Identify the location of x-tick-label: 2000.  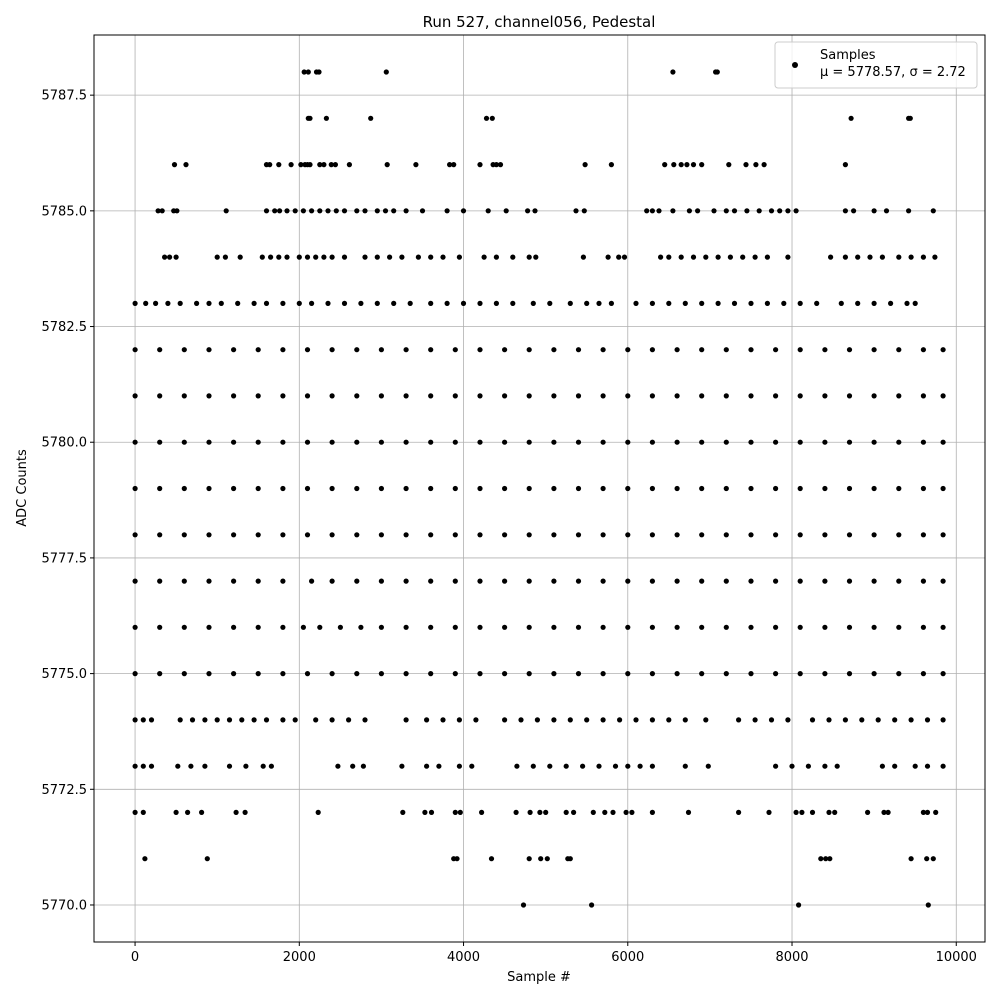
(299, 957).